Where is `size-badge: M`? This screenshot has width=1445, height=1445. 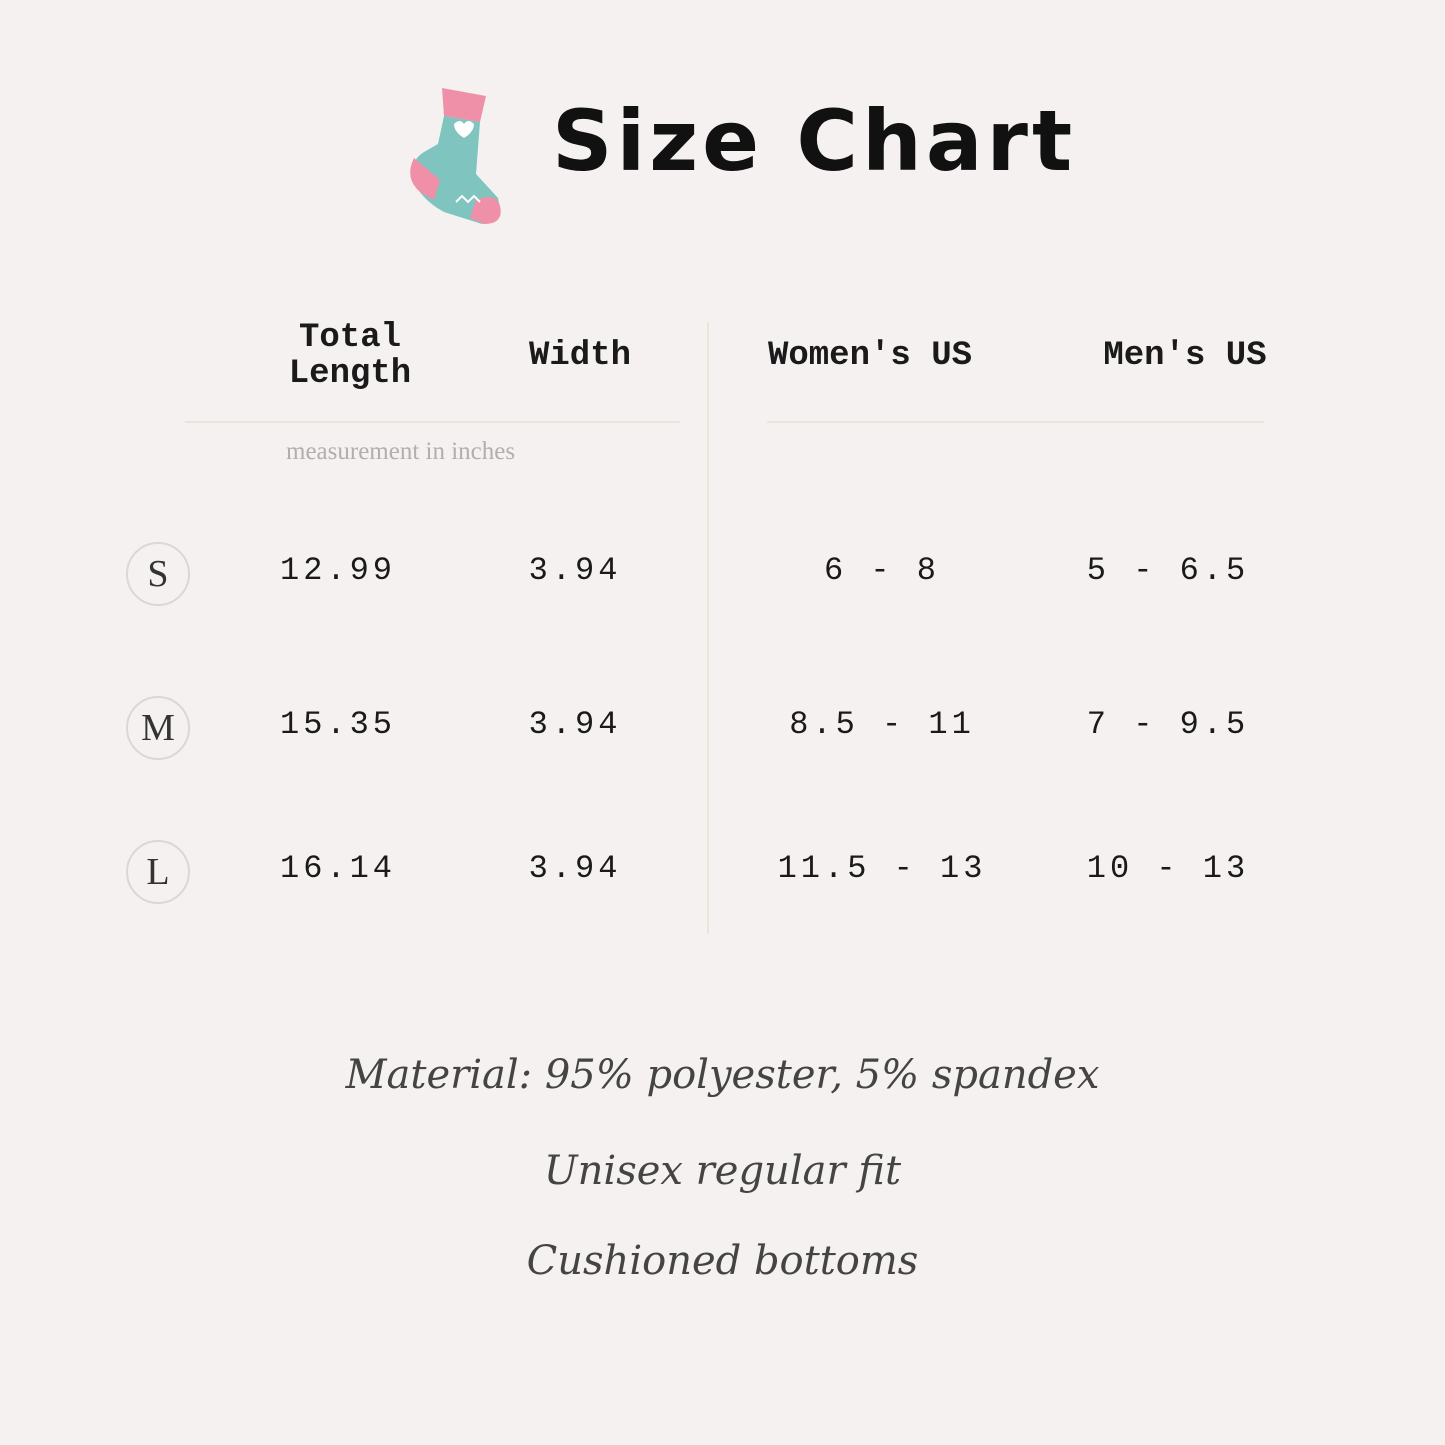
size-badge: M is located at coordinates (158, 728).